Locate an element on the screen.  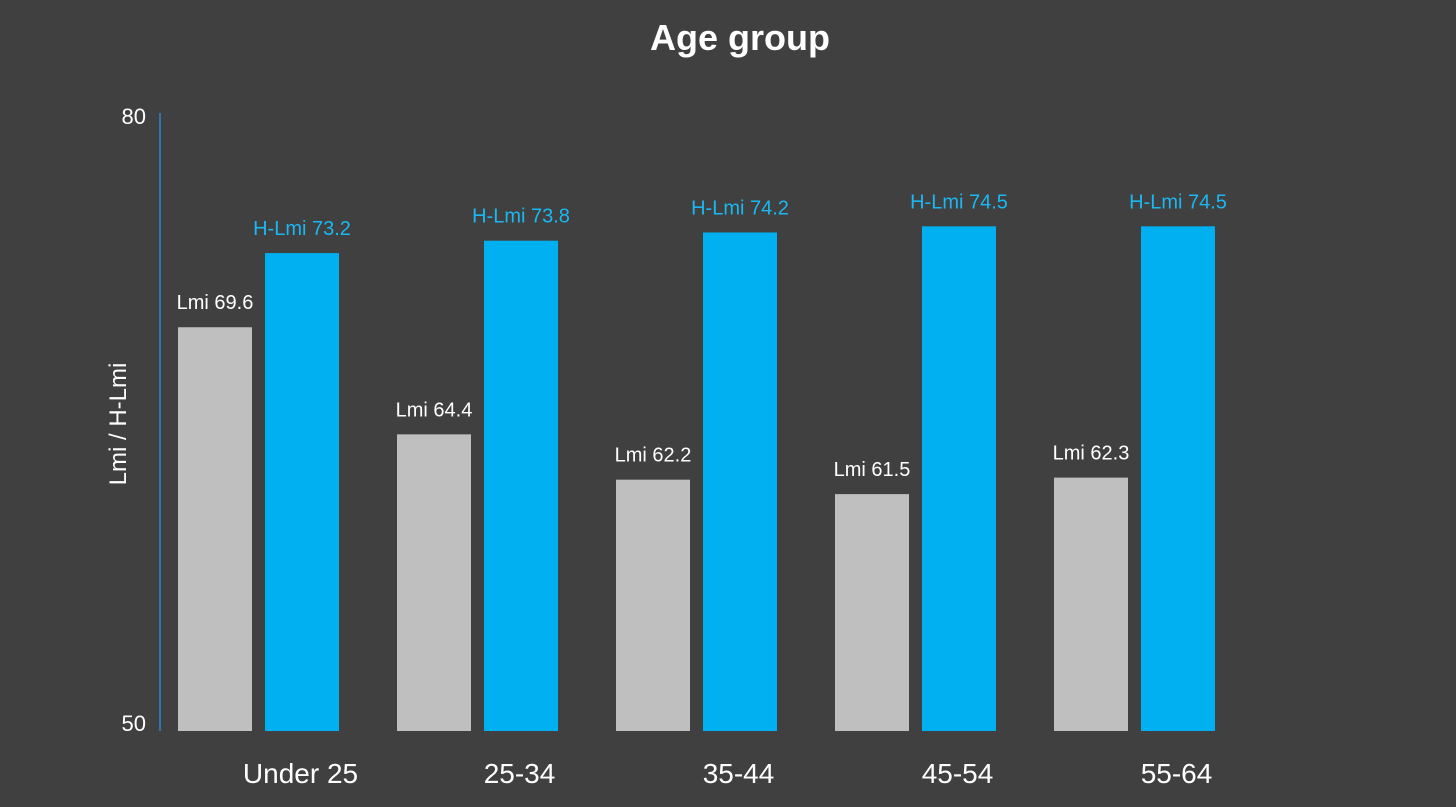
y-axis-label: Lmi / H-Lmi is located at coordinates (118, 424).